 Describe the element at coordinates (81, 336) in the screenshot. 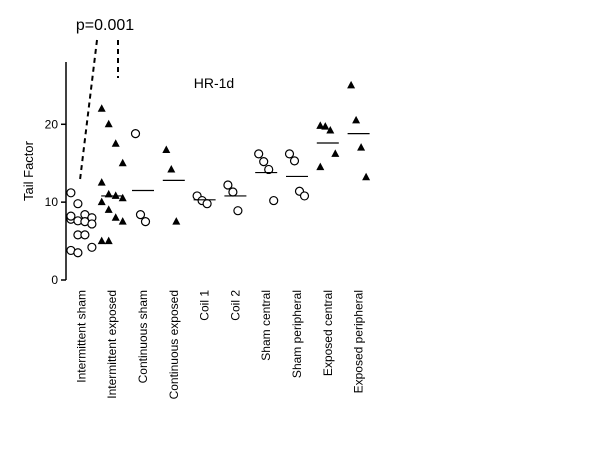

I see `x-tick-label: Intermittent sham` at that location.